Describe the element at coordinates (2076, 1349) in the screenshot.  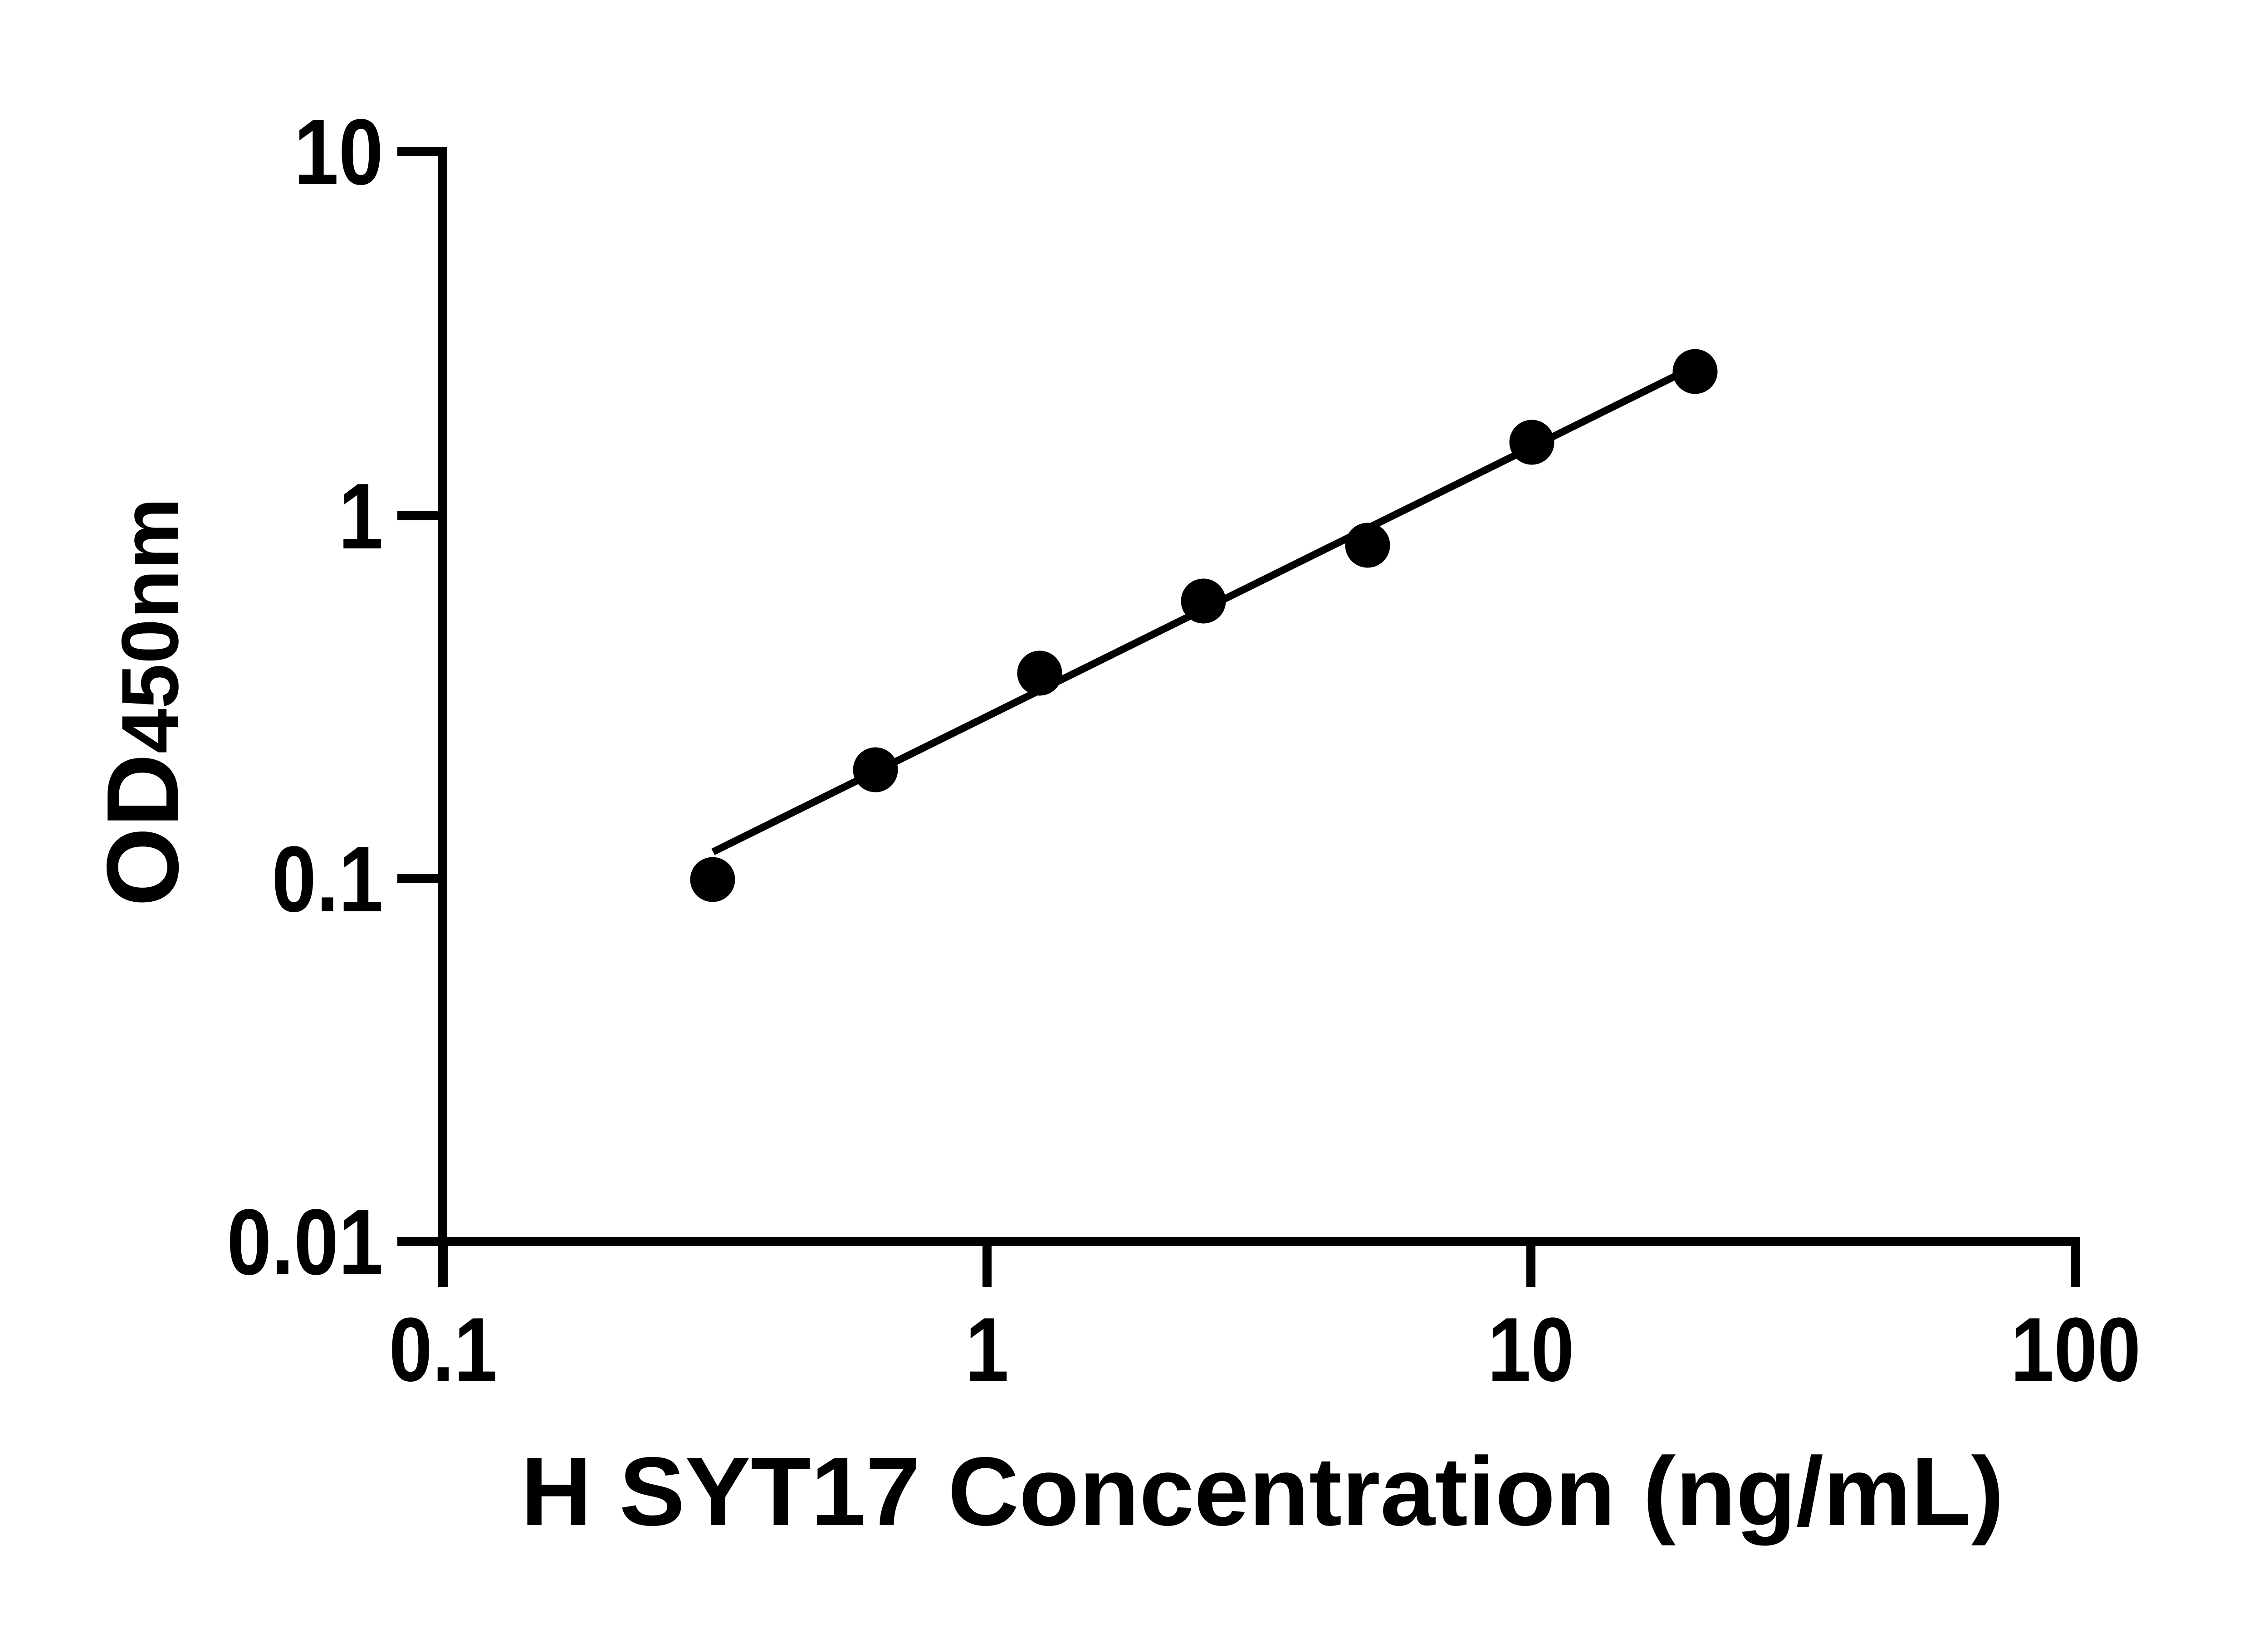
I see `svg-text: 100` at that location.